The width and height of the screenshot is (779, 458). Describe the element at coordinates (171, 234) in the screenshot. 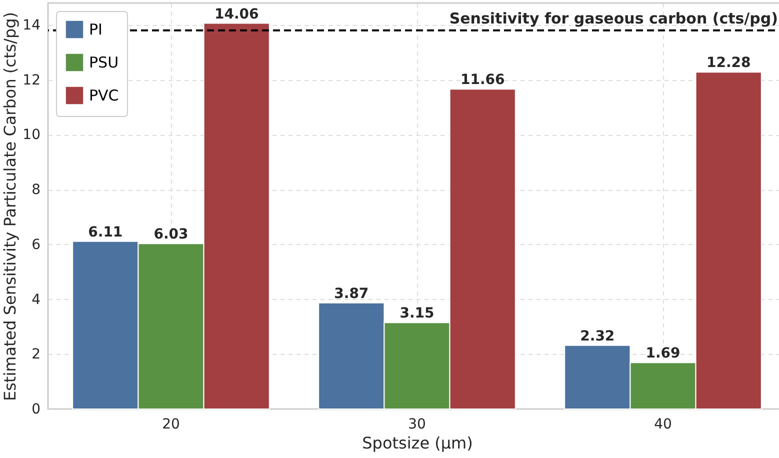

I see `data-label: 6.03` at that location.